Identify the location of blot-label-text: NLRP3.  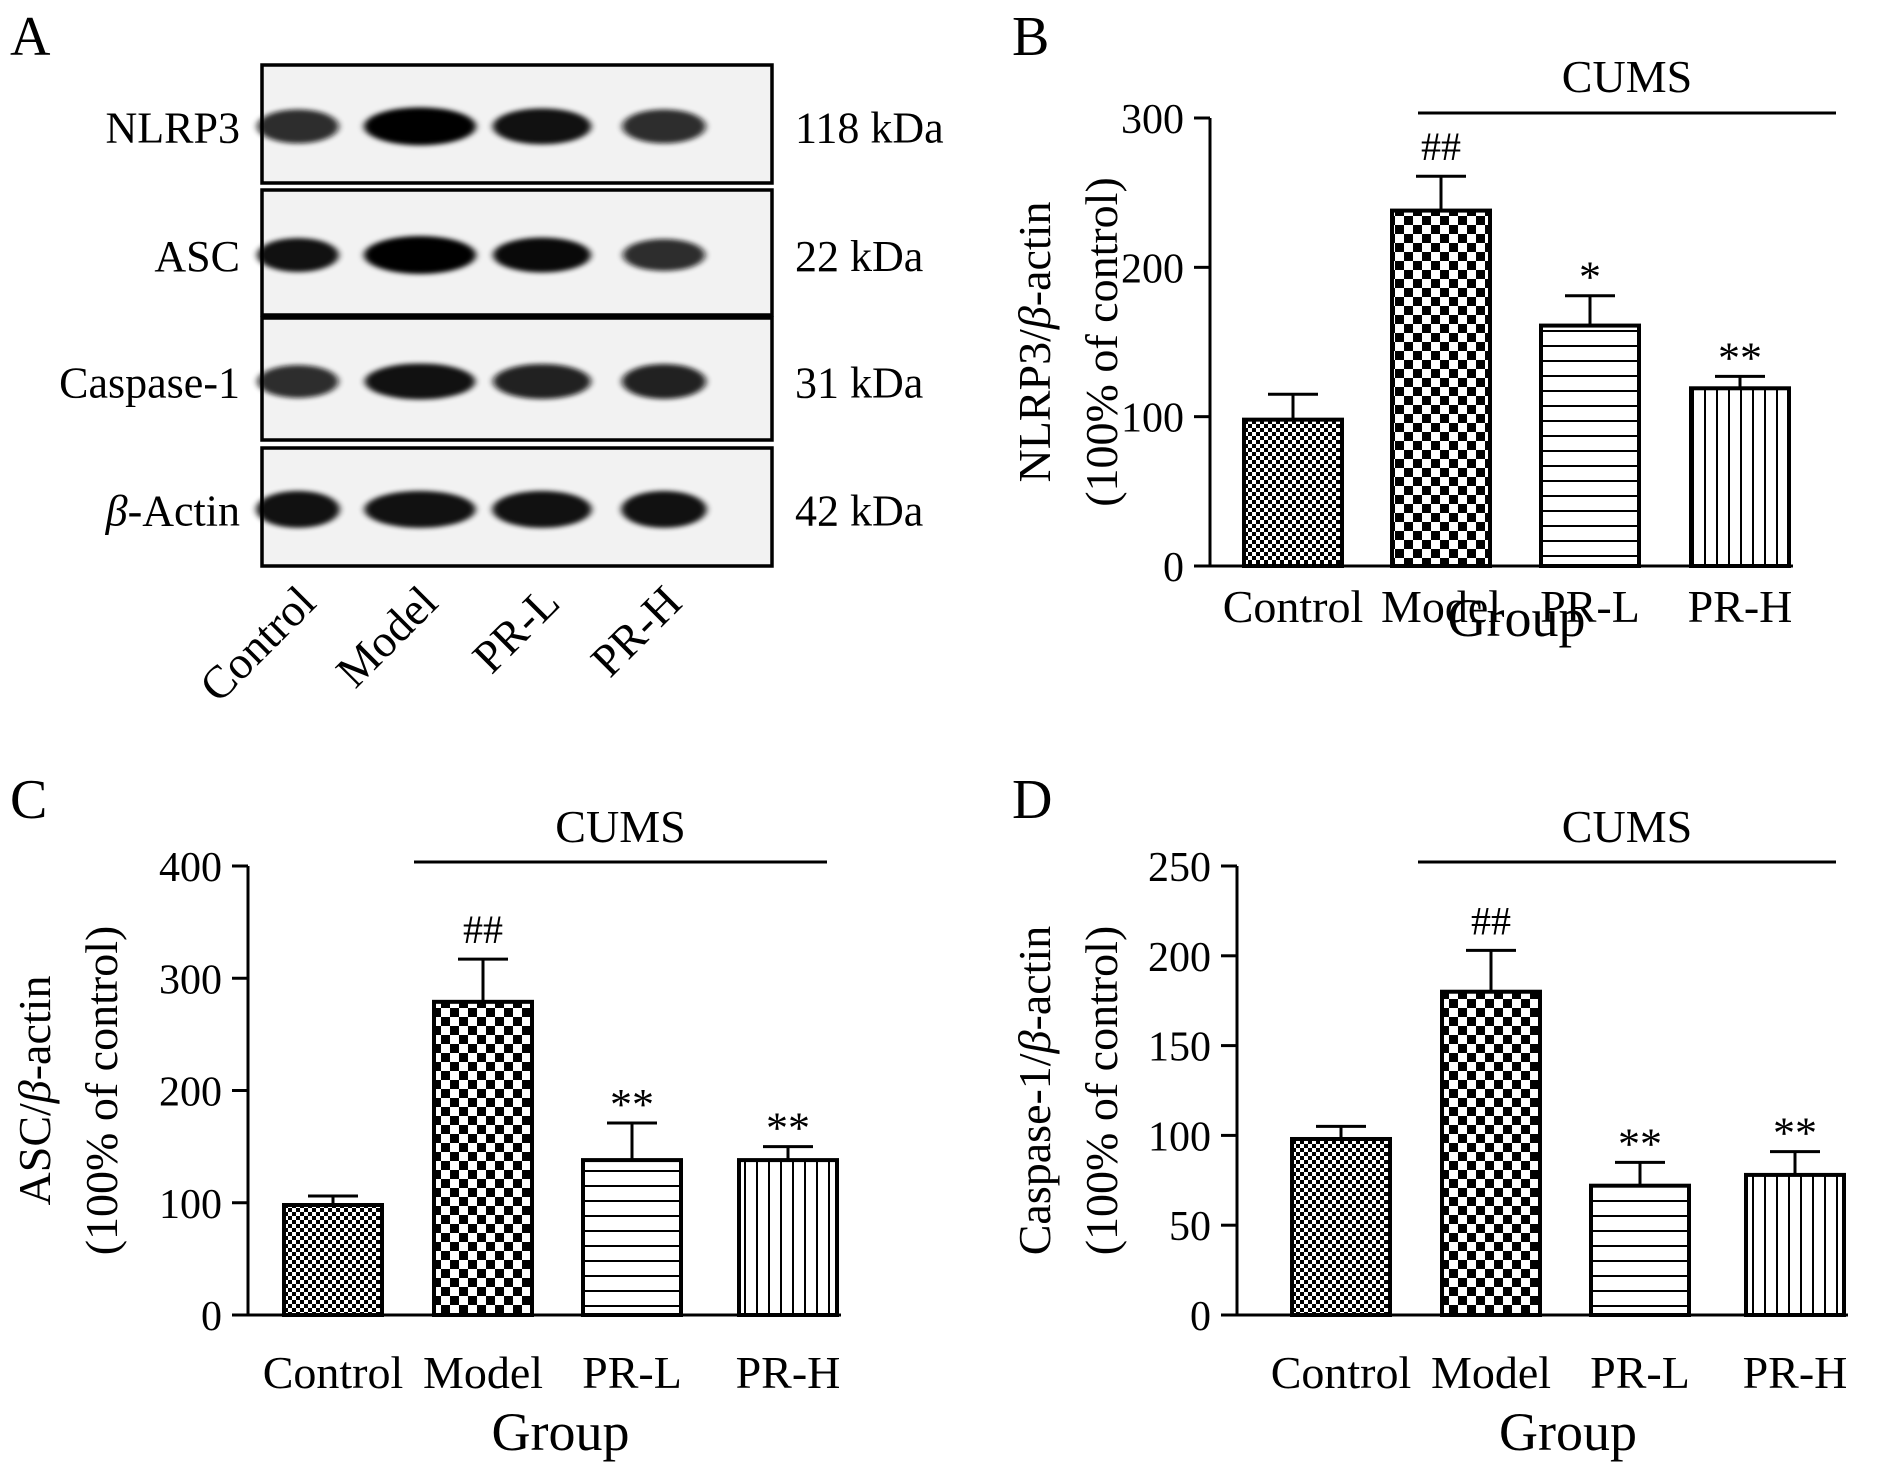
(173, 127).